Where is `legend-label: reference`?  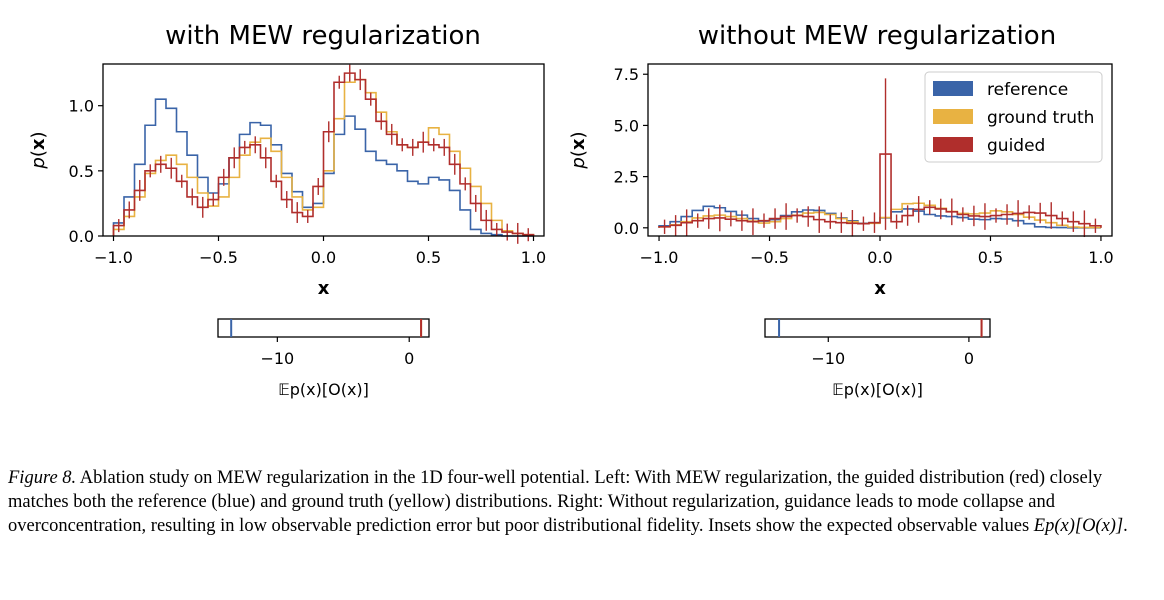
legend-label: reference is located at coordinates (1027, 90).